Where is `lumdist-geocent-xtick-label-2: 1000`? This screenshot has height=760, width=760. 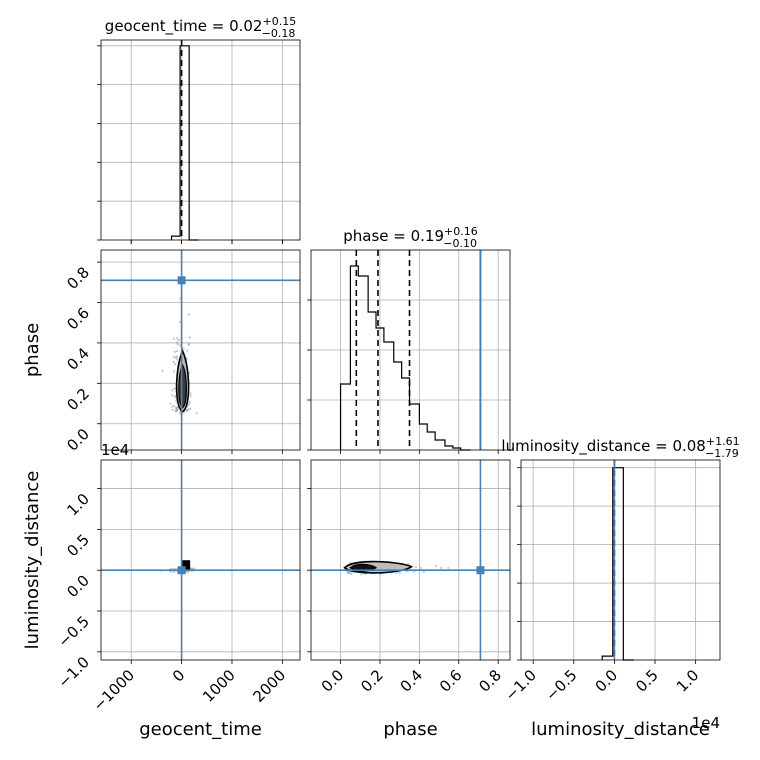 lumdist-geocent-xtick-label-2: 1000 is located at coordinates (219, 686).